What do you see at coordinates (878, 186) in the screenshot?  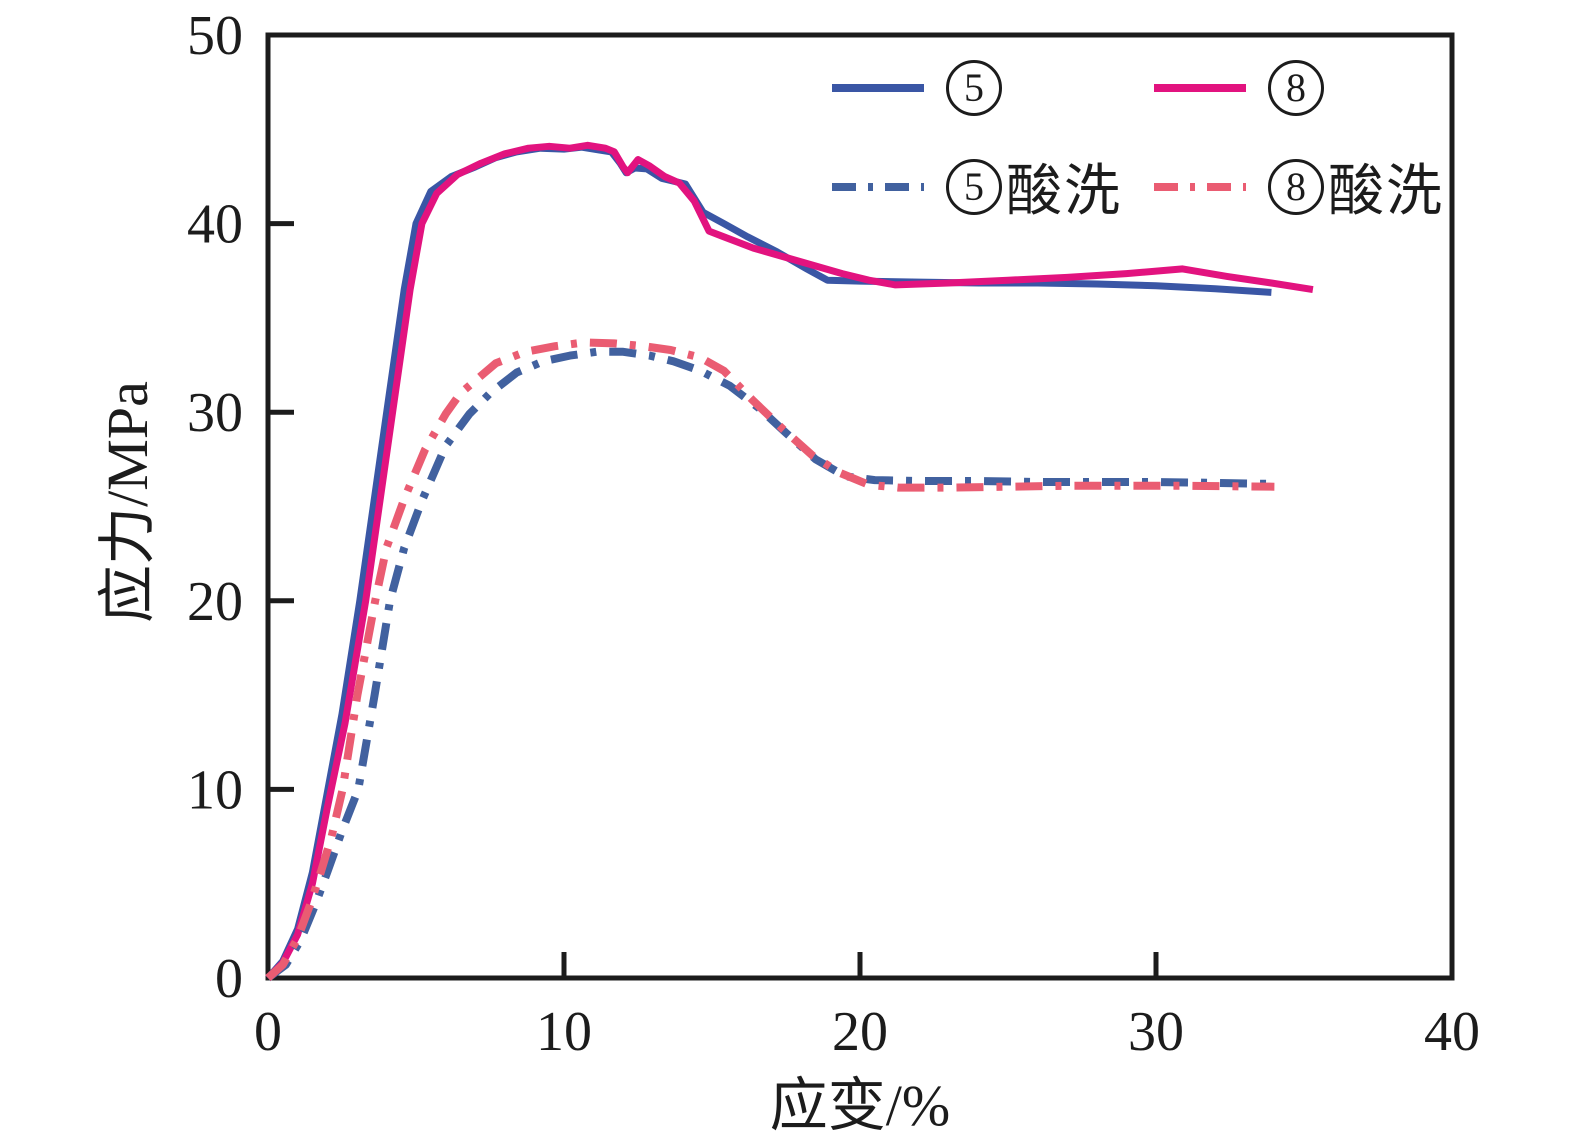 I see `legend-sample-5-suanxi` at bounding box center [878, 186].